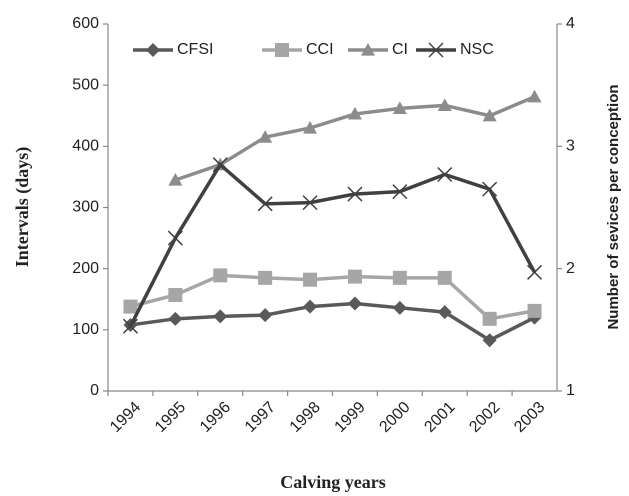  What do you see at coordinates (195, 49) in the screenshot?
I see `legend-label: CFSI` at bounding box center [195, 49].